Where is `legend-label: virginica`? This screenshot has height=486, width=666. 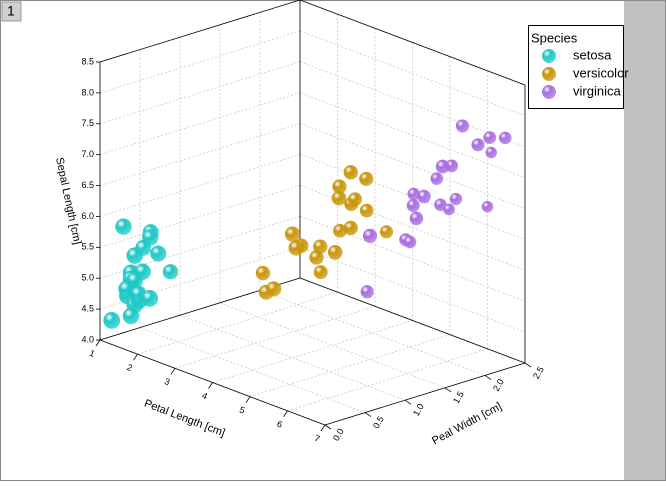 legend-label: virginica is located at coordinates (597, 90).